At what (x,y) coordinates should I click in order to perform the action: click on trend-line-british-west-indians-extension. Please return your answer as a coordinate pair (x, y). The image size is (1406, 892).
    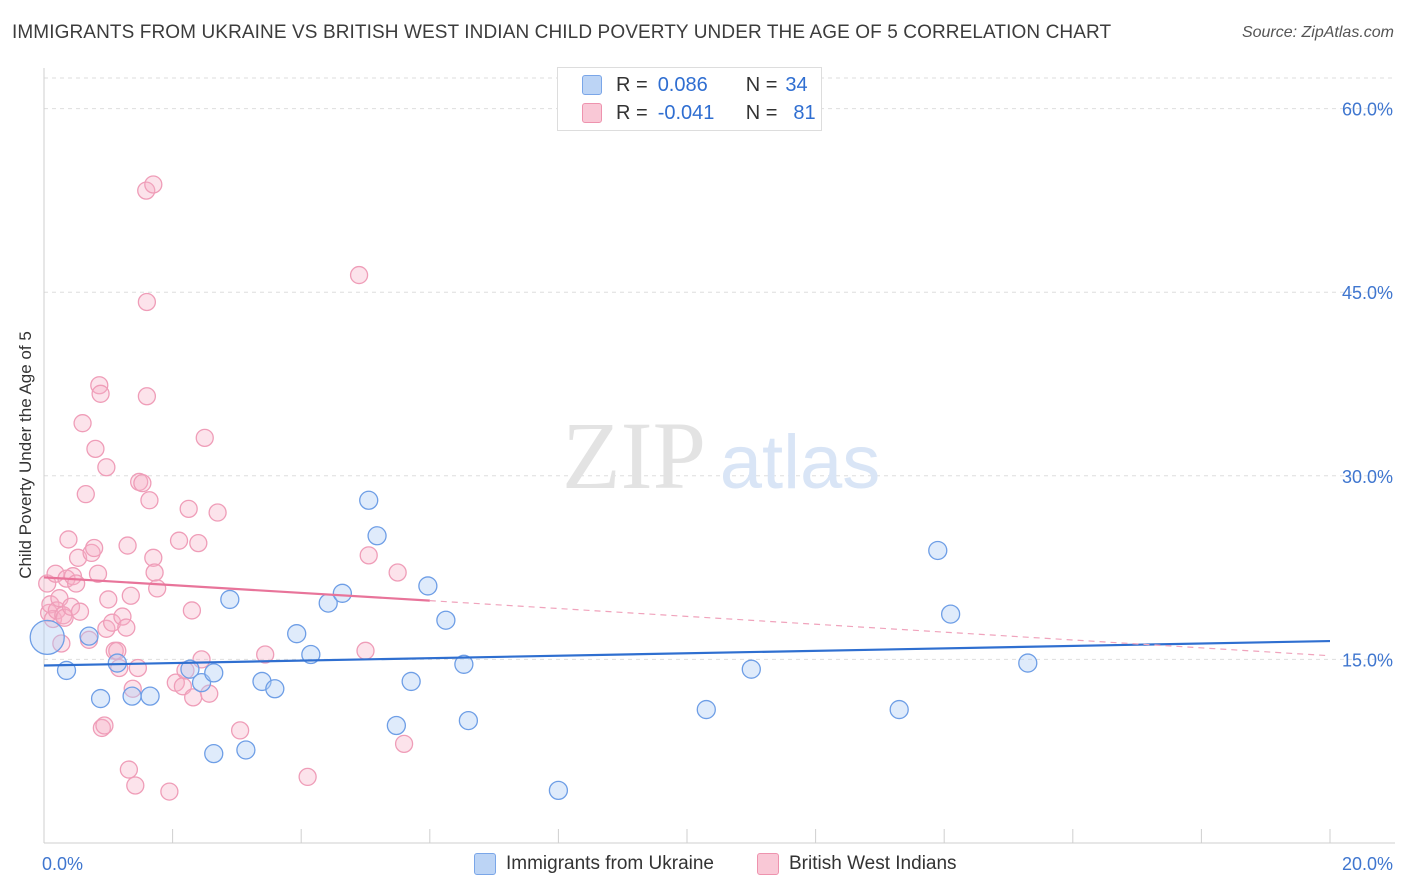
    Looking at the image, I should click on (880, 628).